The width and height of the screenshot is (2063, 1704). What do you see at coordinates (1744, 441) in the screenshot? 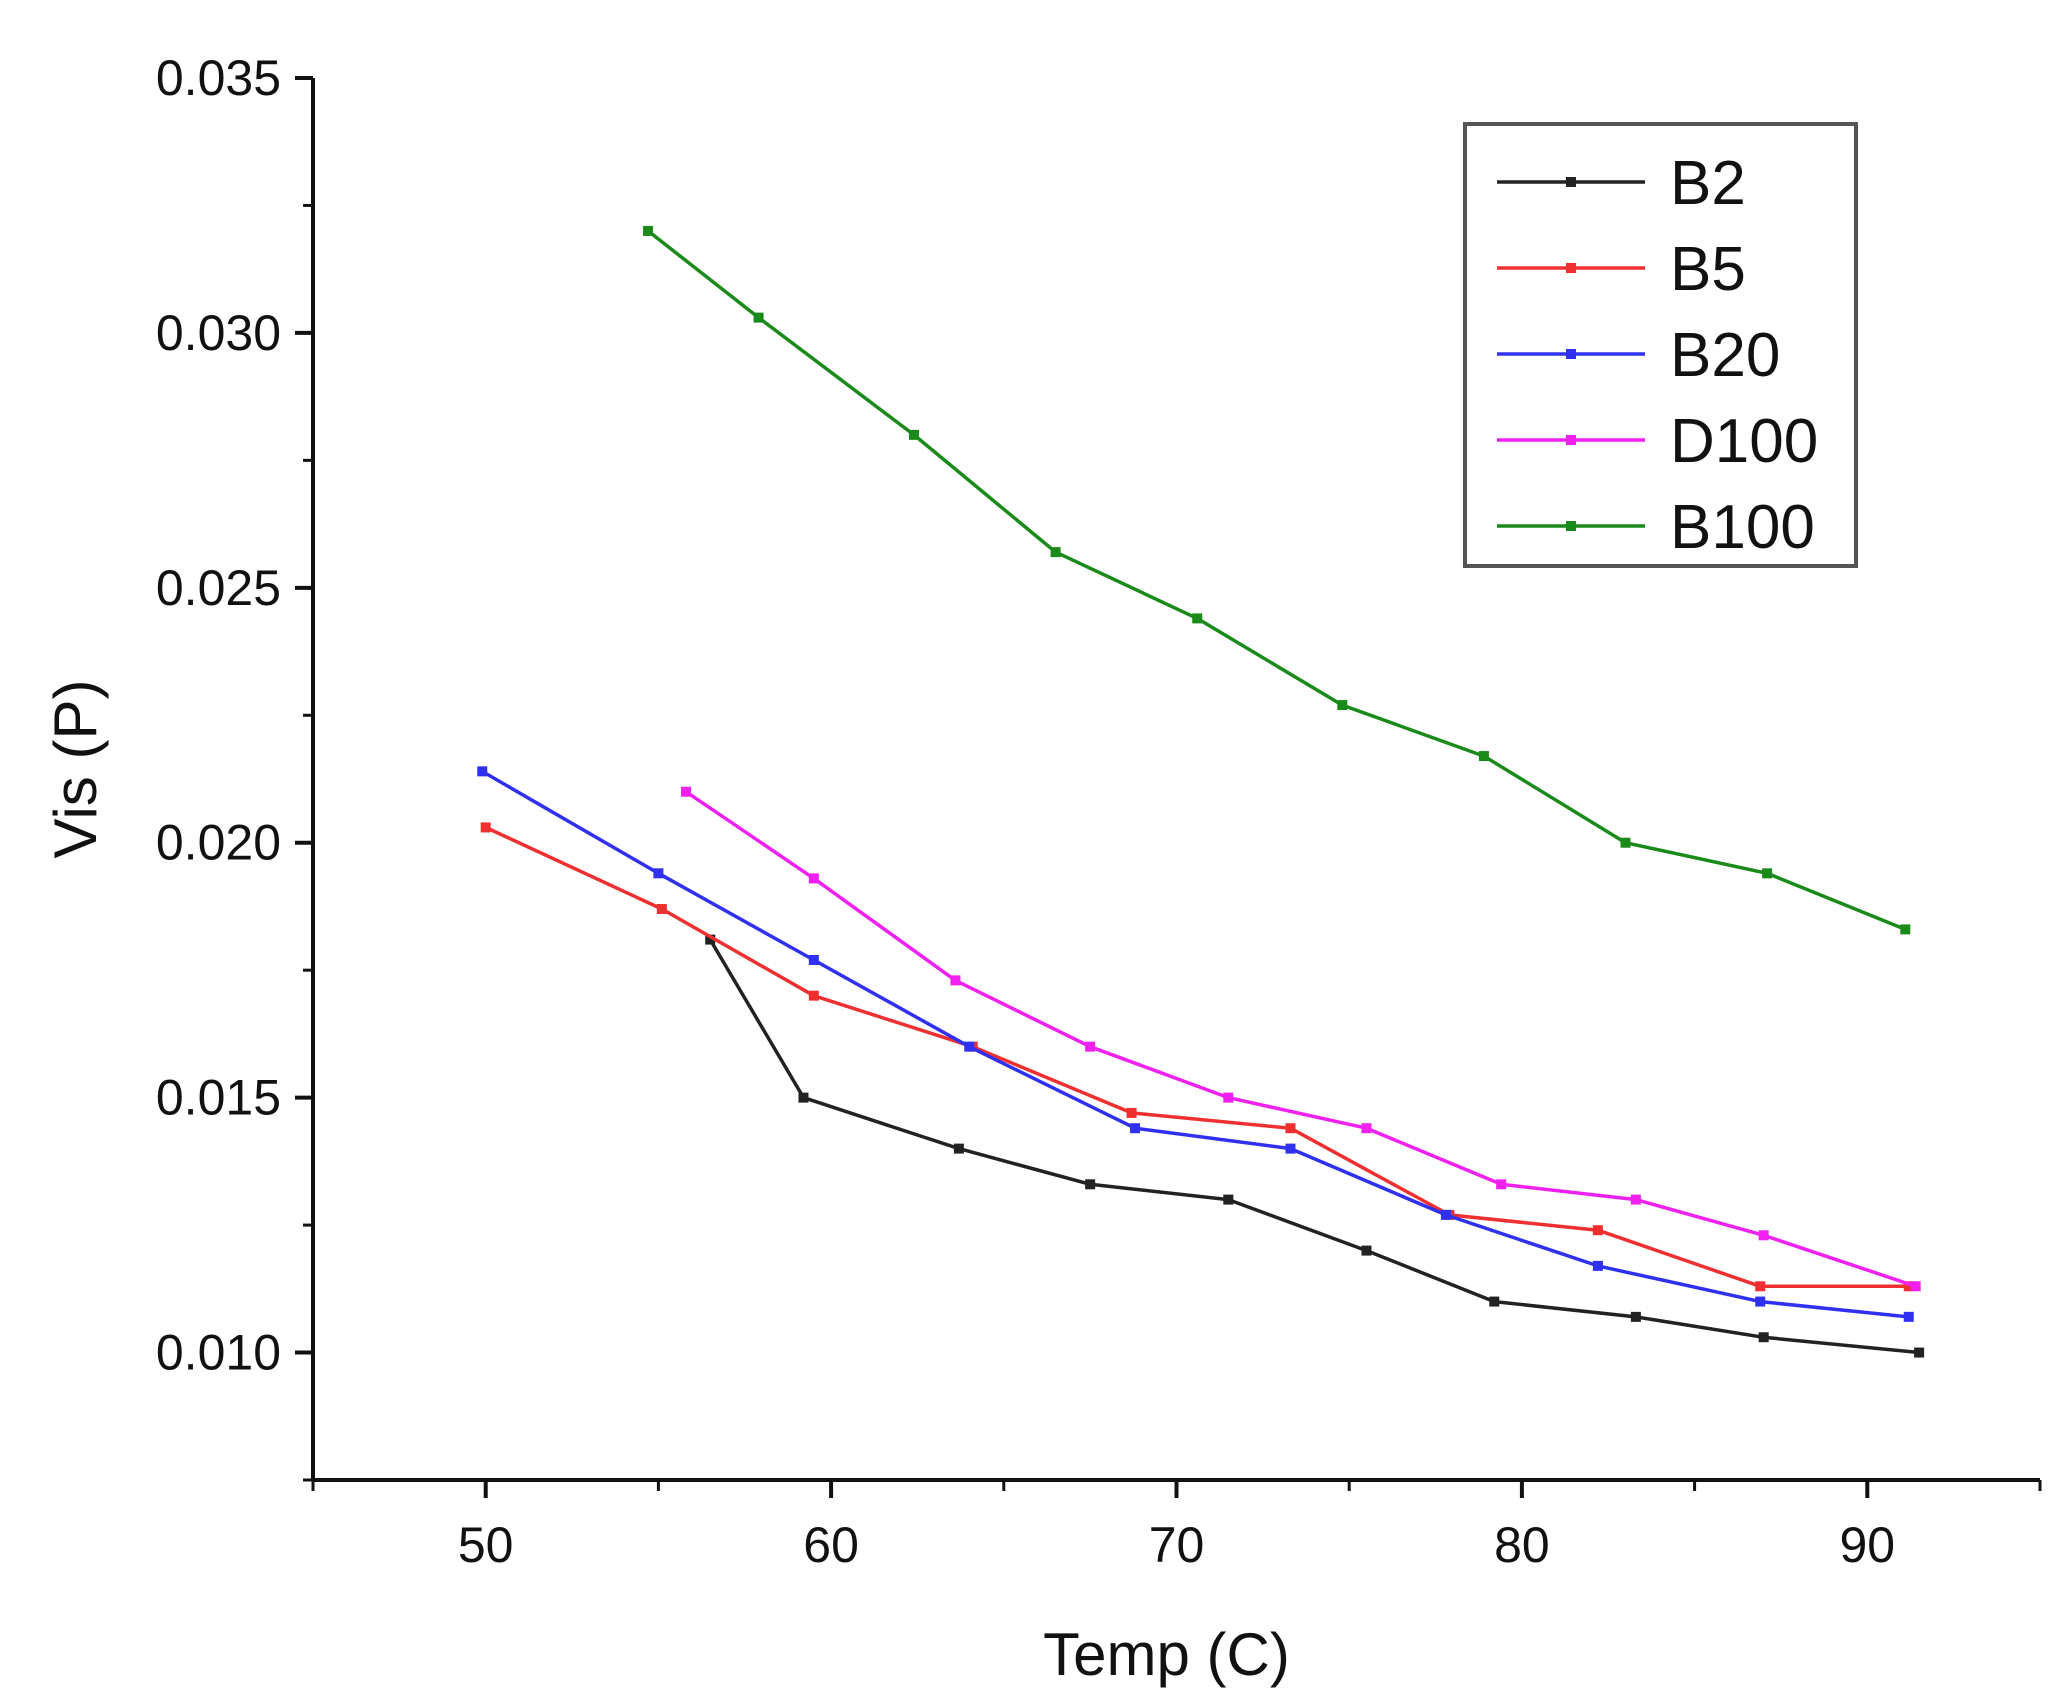
I see `legend-label: D100` at bounding box center [1744, 441].